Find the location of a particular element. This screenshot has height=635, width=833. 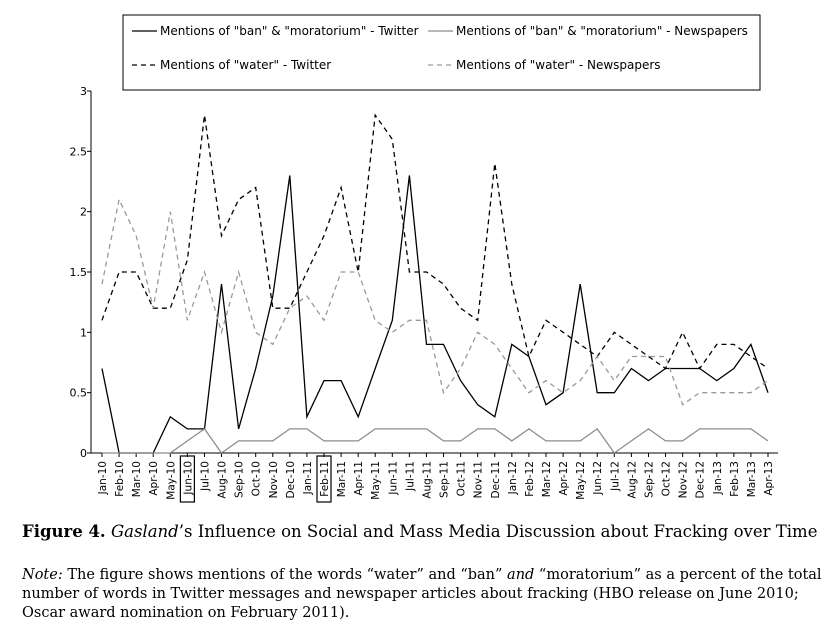

figure-label: Figure 4. is located at coordinates (64, 531).